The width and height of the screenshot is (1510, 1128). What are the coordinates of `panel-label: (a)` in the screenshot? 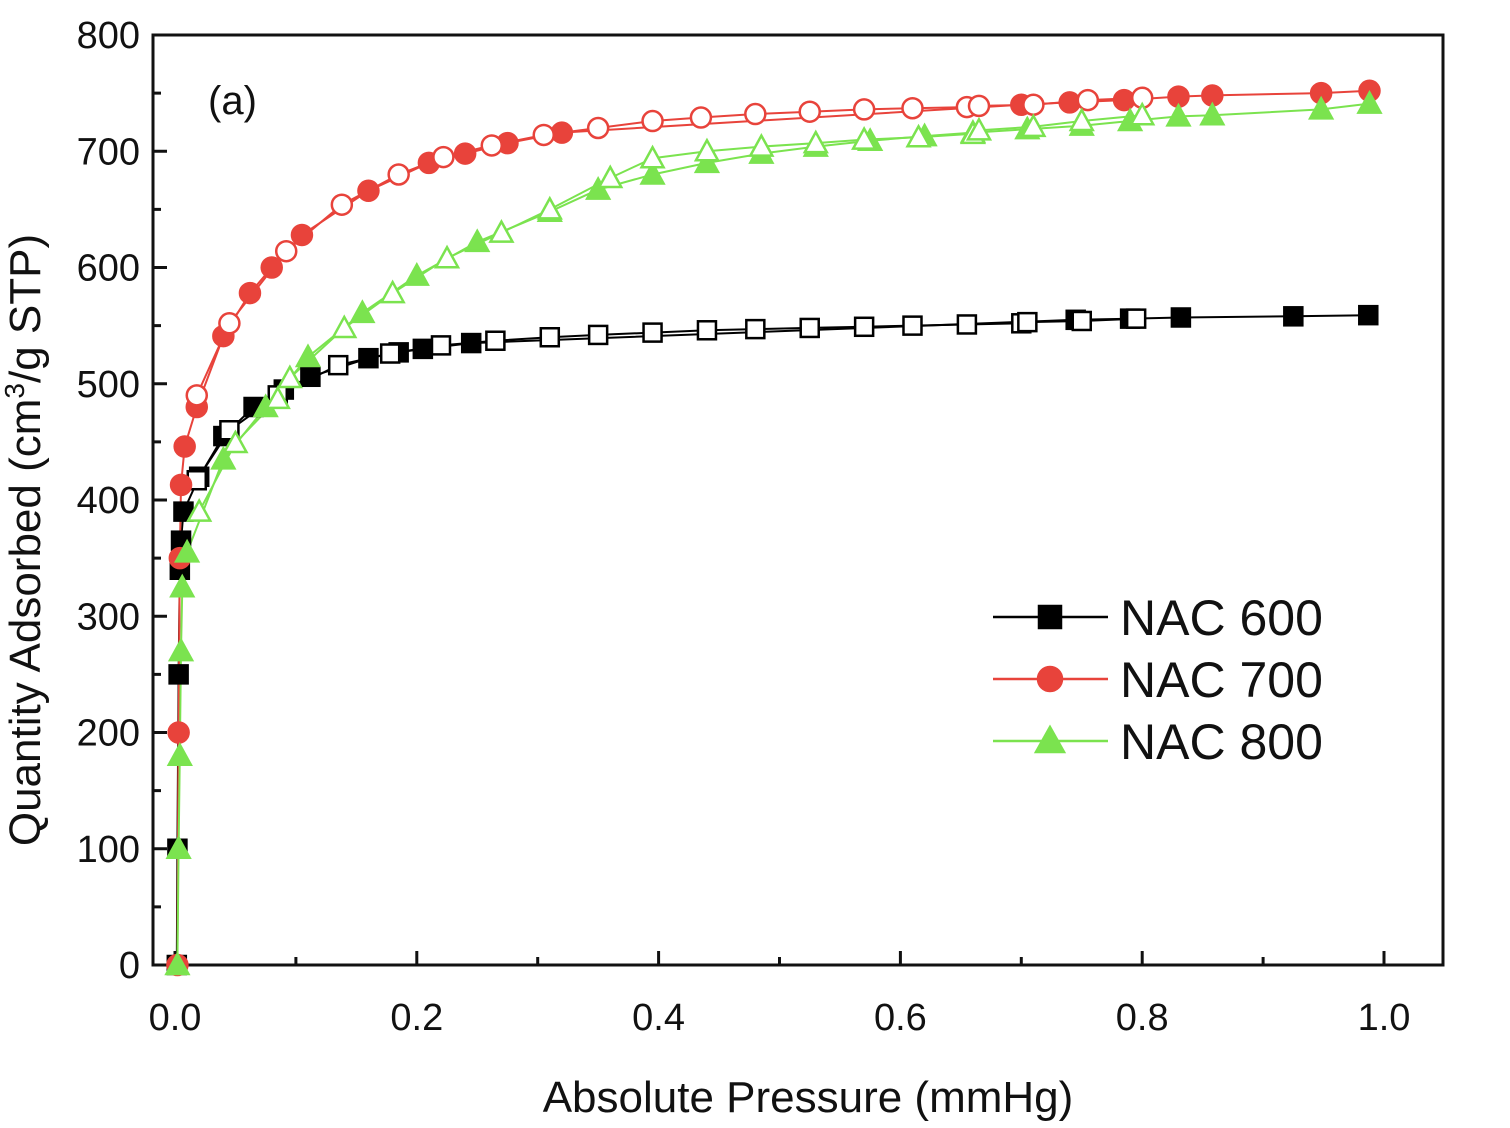 It's located at (232, 101).